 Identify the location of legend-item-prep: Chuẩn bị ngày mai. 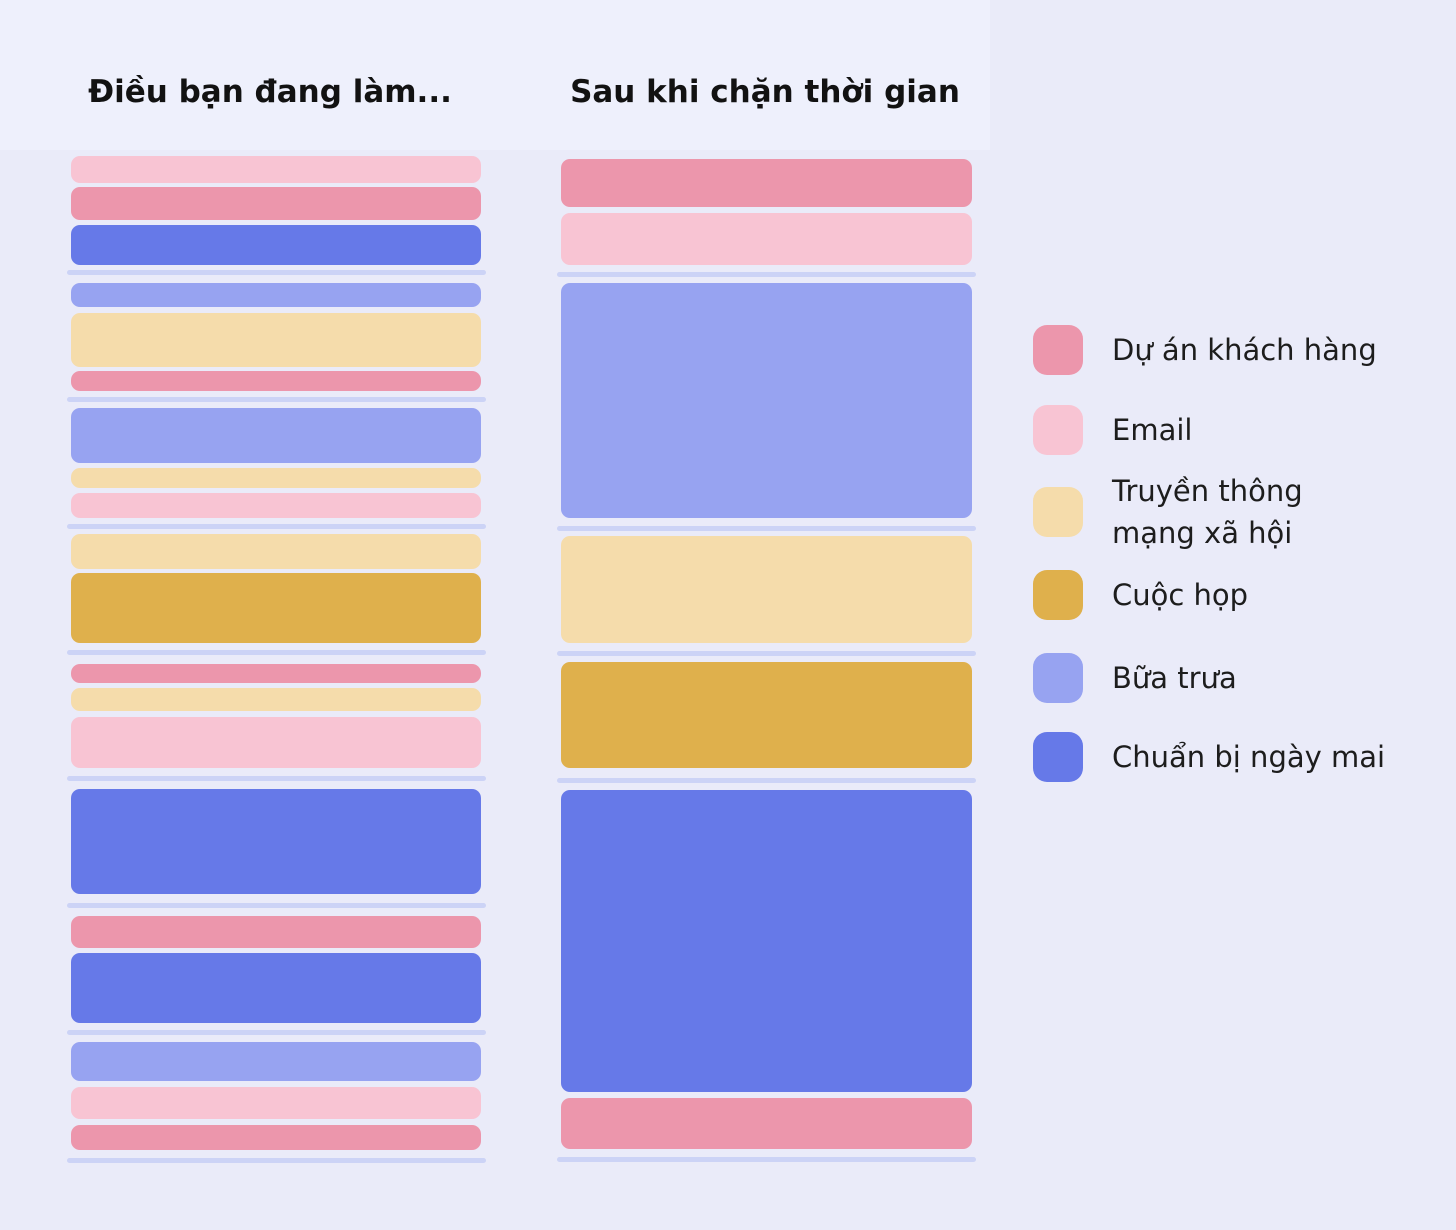
(1209, 757).